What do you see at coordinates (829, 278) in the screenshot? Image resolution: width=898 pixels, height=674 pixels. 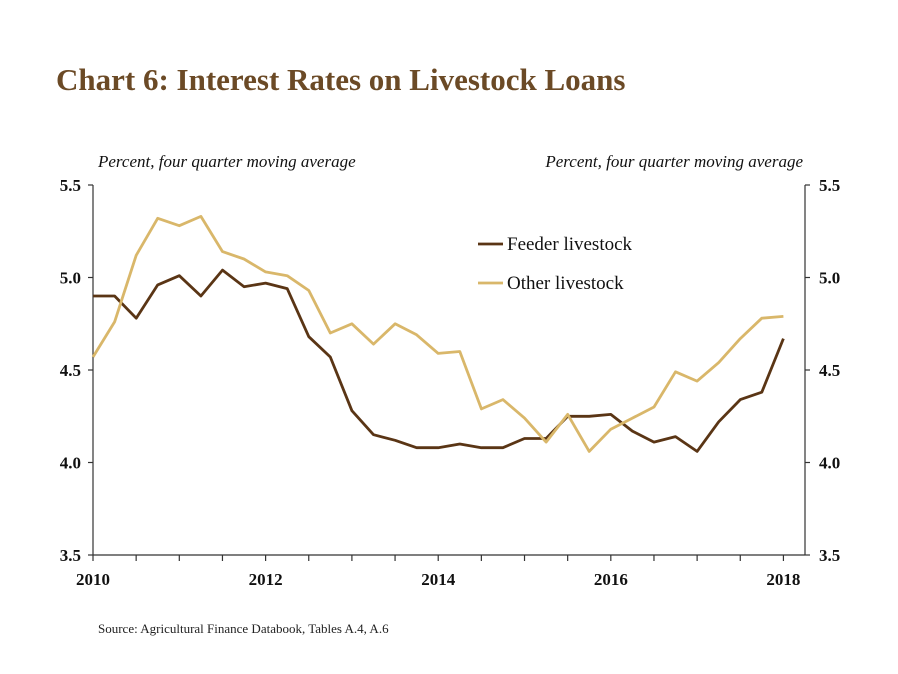 I see `right-y-tick-label: 5.0` at bounding box center [829, 278].